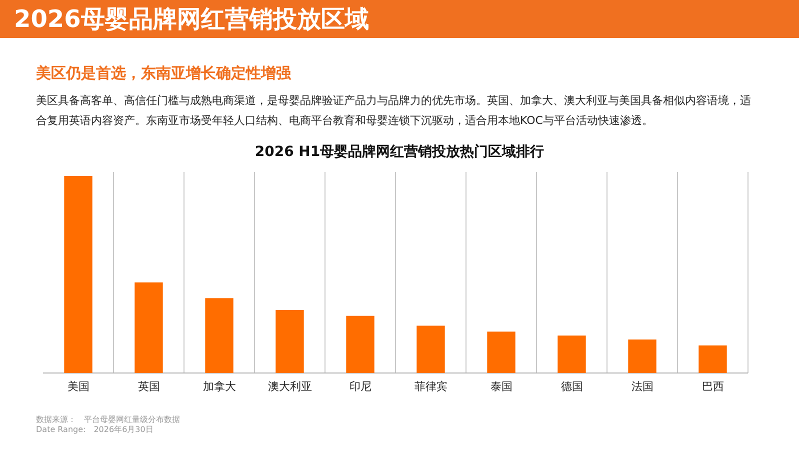  What do you see at coordinates (571, 386) in the screenshot?
I see `x-tick-label: 德国` at bounding box center [571, 386].